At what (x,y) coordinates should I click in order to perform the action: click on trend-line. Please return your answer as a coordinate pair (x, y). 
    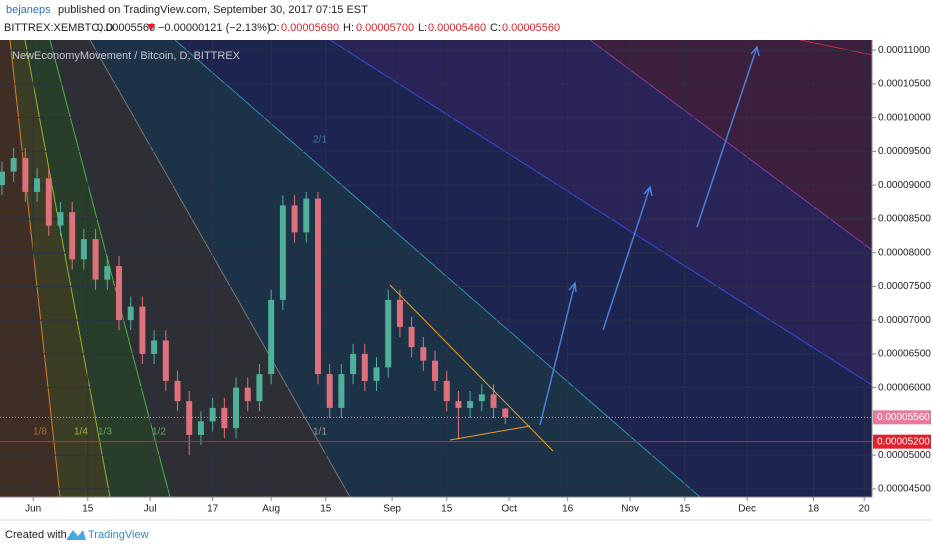
    Looking at the image, I should click on (490, 433).